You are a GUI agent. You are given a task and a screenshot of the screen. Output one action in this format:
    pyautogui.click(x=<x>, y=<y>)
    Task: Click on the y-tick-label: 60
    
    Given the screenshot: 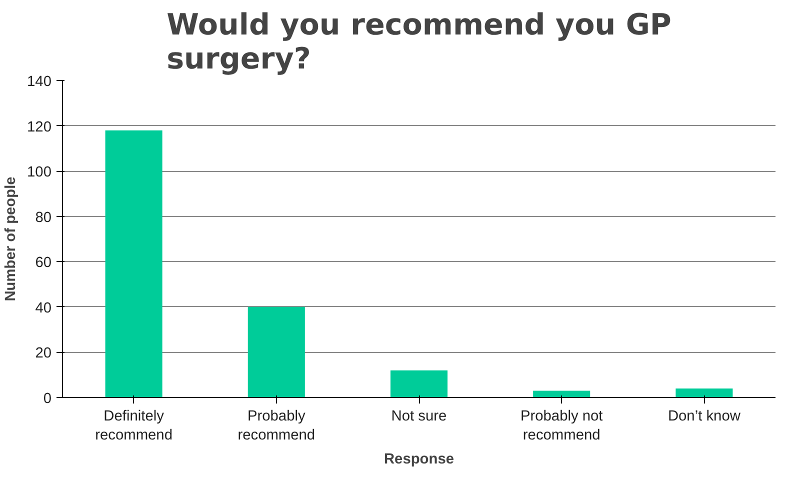 What is the action you would take?
    pyautogui.click(x=43, y=263)
    